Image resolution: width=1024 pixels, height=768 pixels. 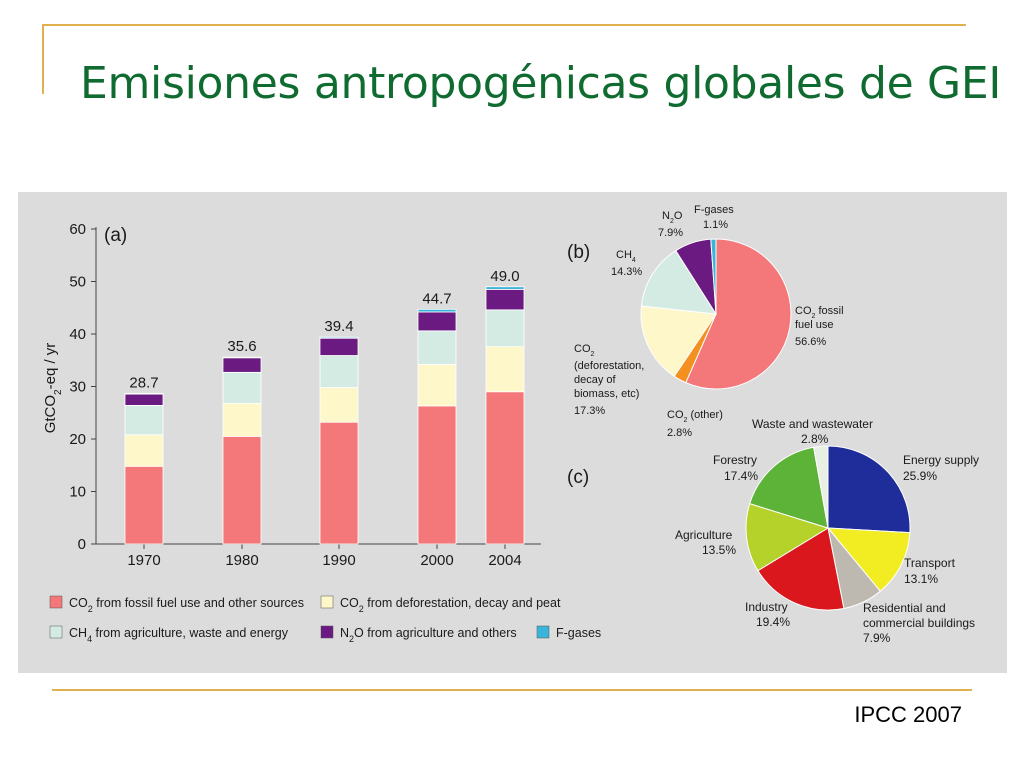 What do you see at coordinates (766, 607) in the screenshot?
I see `pie-label: Industry` at bounding box center [766, 607].